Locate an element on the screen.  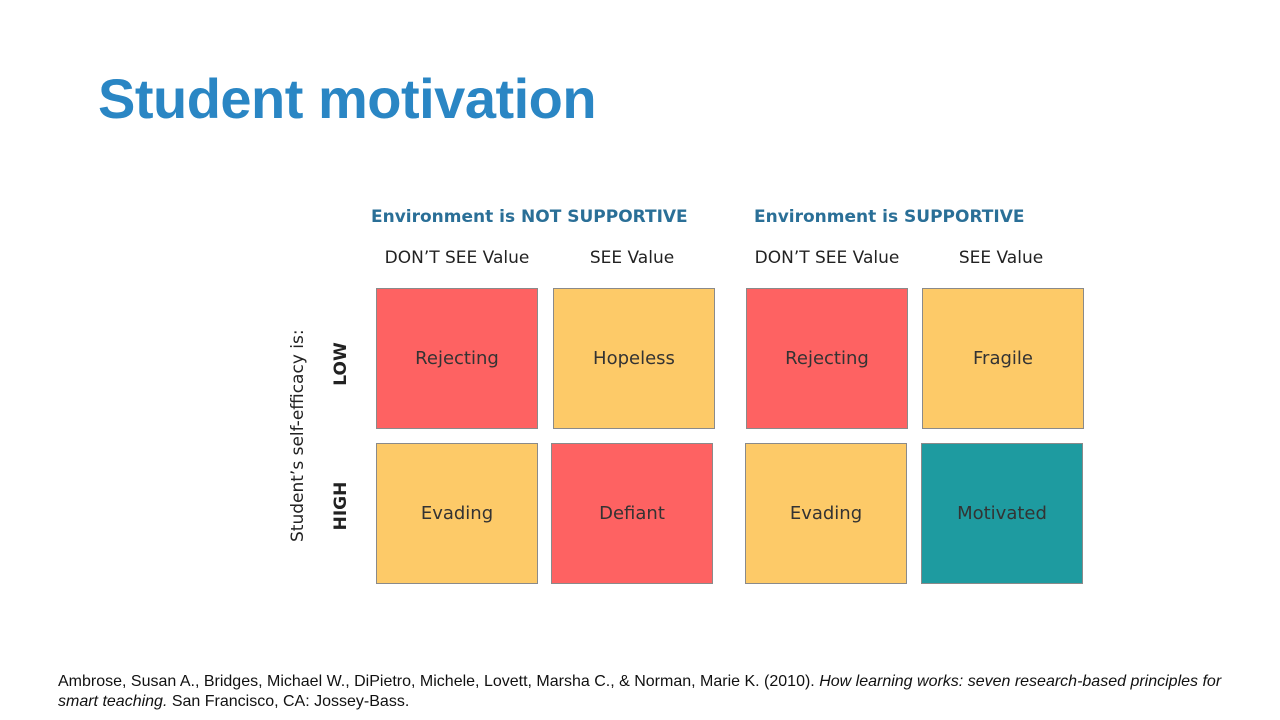
cell-low-not-supportive-dont-see-rejecting: Rejecting is located at coordinates (457, 358).